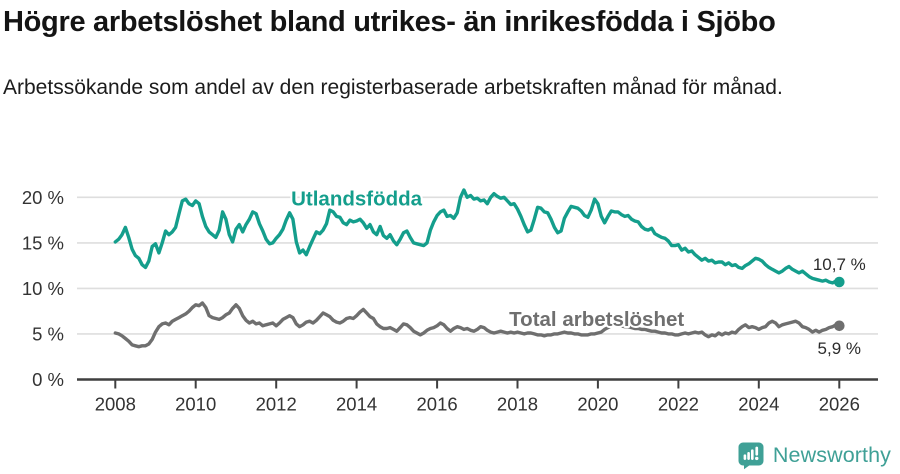  I want to click on series-end-value-label: 5,9 %, so click(839, 348).